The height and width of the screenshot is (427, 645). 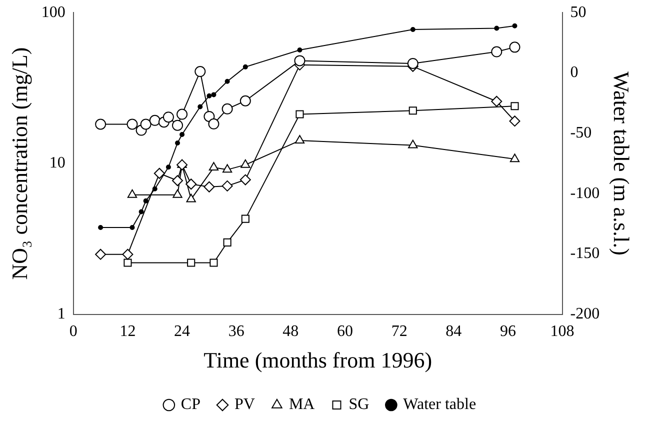 I want to click on legend-label: Water table, so click(x=439, y=405).